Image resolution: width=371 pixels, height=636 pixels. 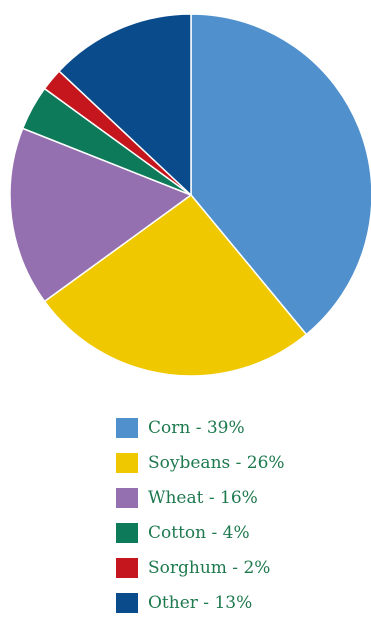 I want to click on pie-slice-other, so click(x=125, y=104).